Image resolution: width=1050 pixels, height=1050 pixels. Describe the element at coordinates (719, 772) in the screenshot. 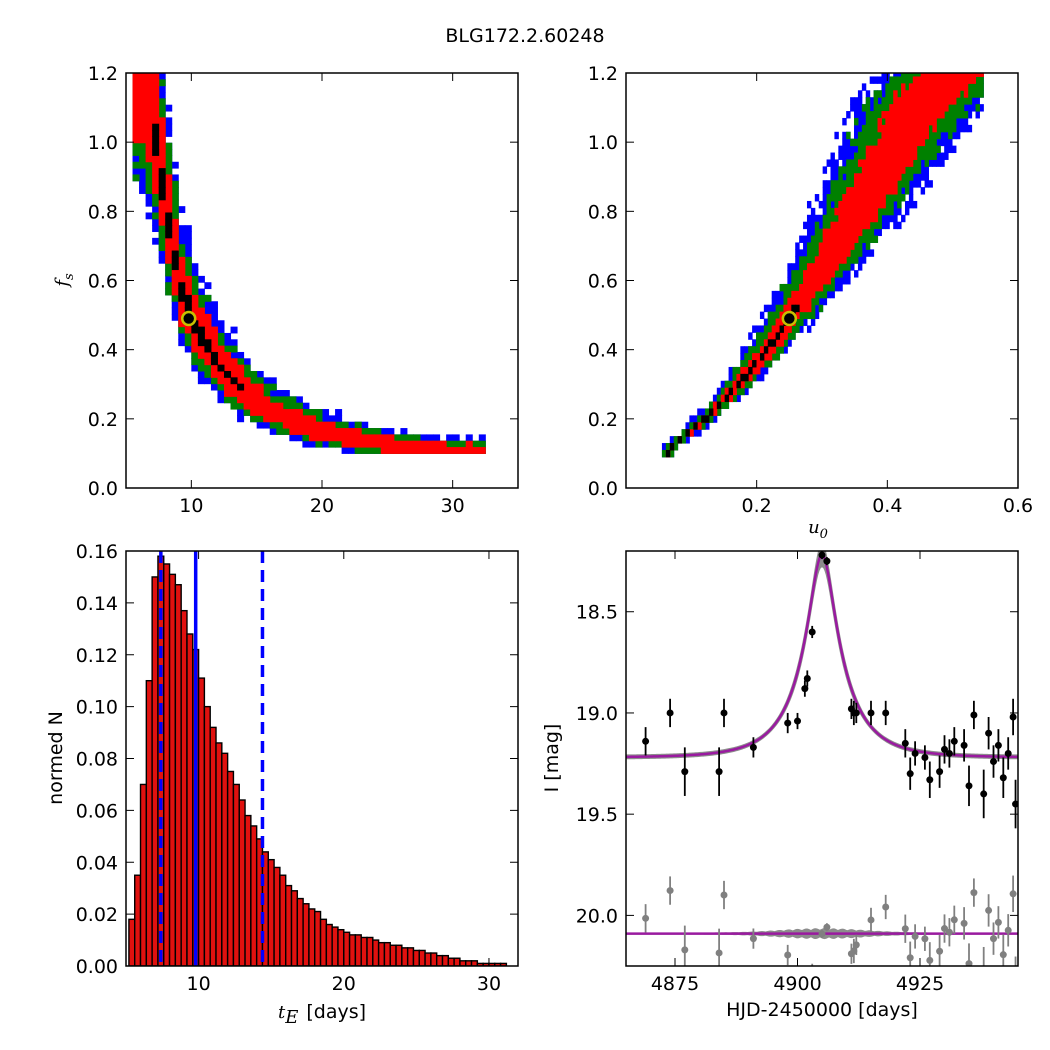

I see `data-point` at that location.